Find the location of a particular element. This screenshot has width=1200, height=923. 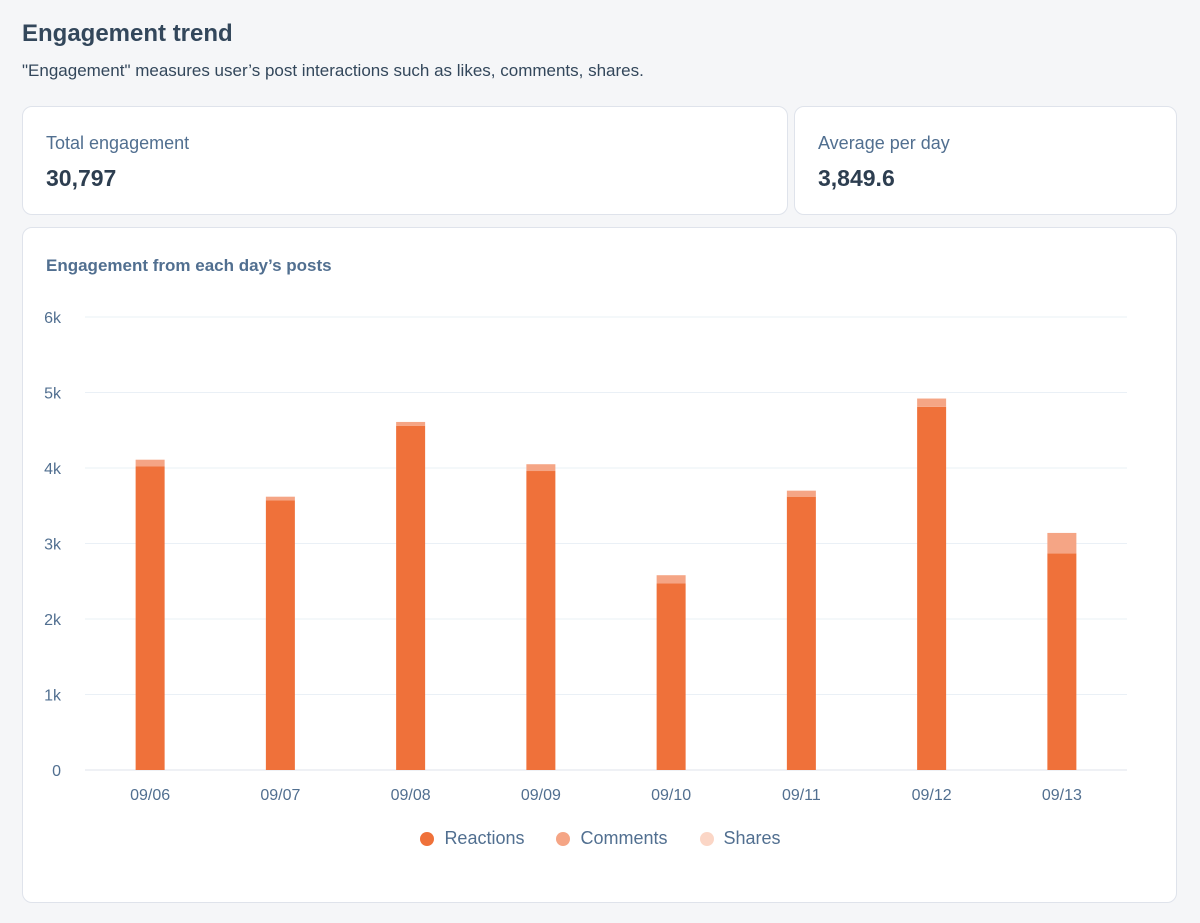

legend-label-reactions: Reactions is located at coordinates (484, 838).